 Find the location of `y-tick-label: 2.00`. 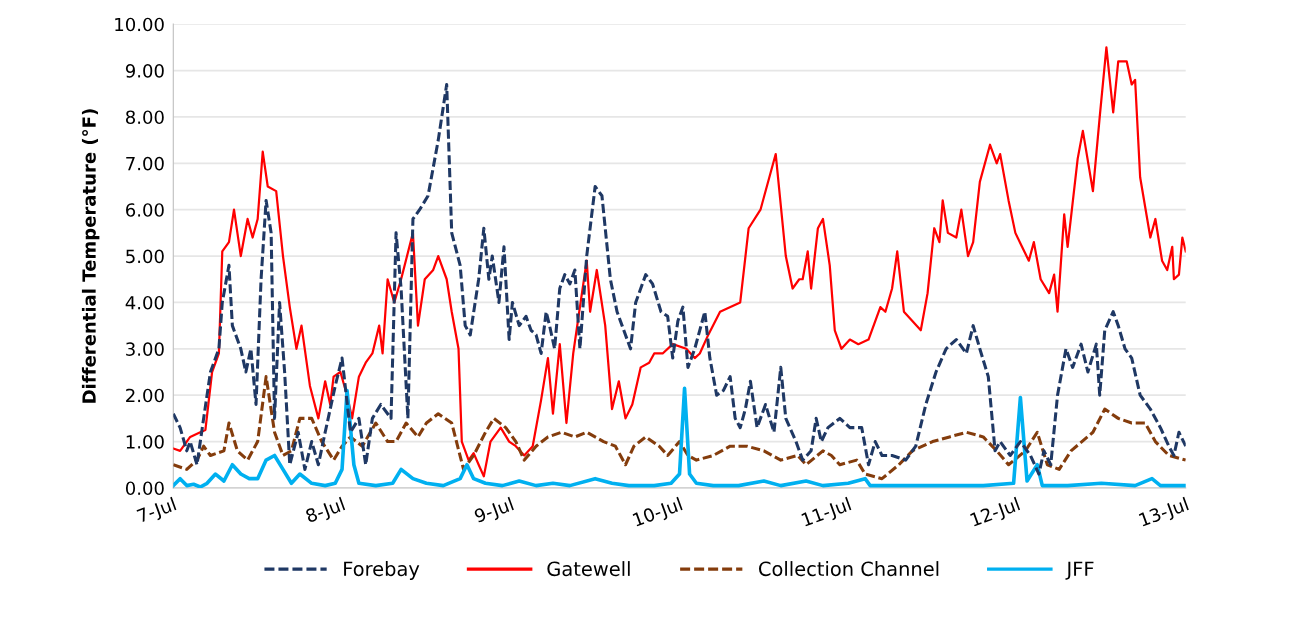

y-tick-label: 2.00 is located at coordinates (145, 395).